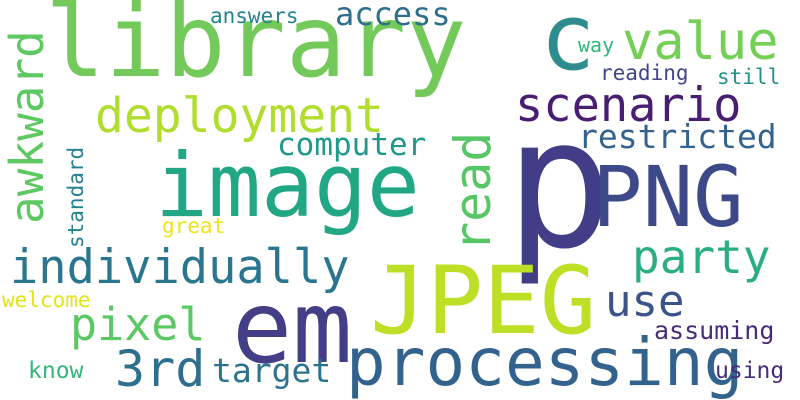 The height and width of the screenshot is (400, 800). Describe the element at coordinates (194, 226) in the screenshot. I see `word-great: great` at that location.